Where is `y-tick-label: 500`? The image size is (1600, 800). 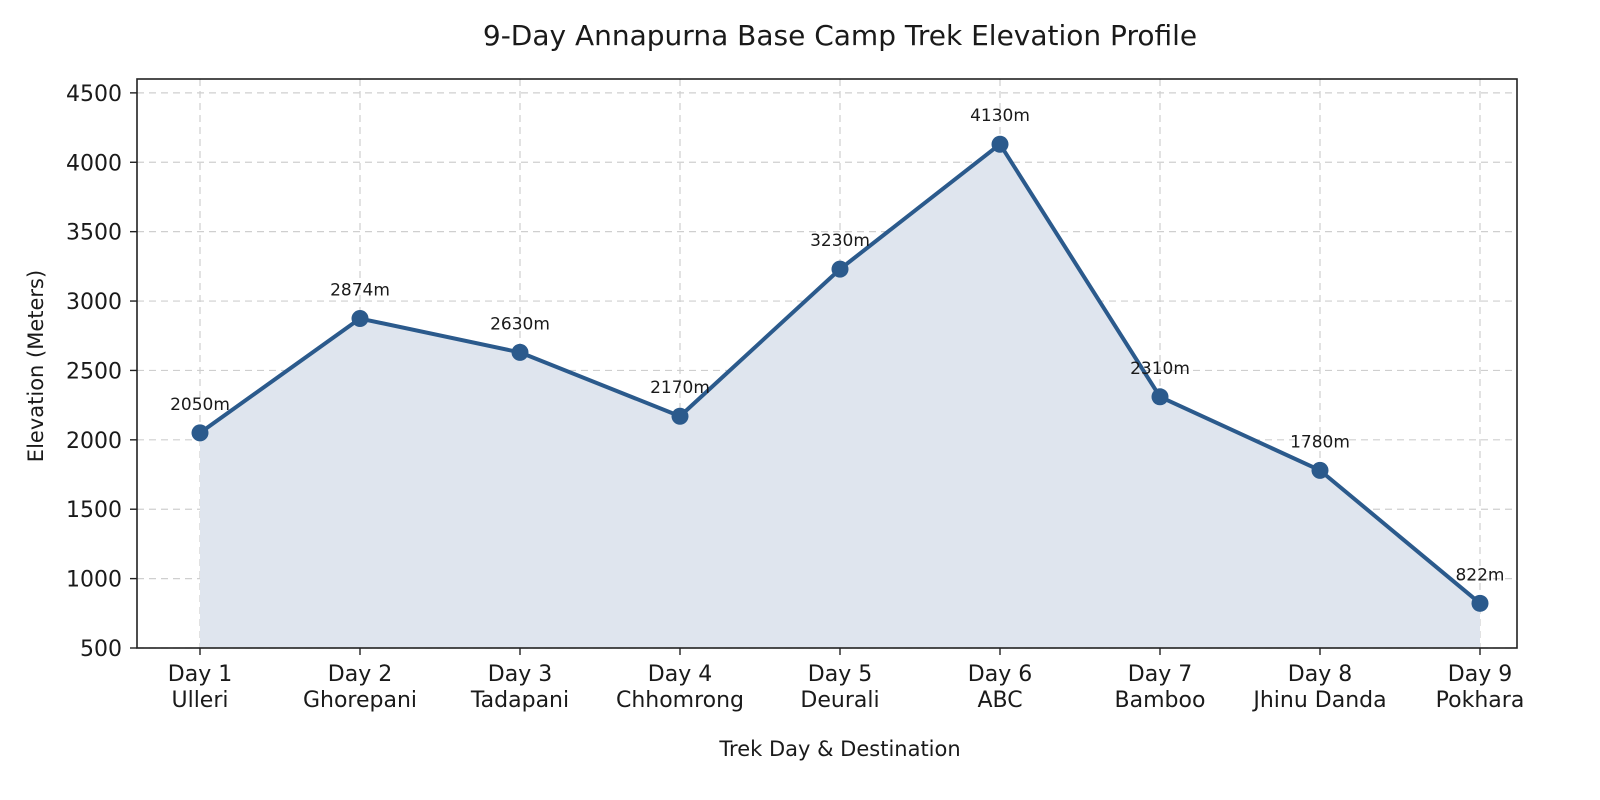
y-tick-label: 500 is located at coordinates (101, 649).